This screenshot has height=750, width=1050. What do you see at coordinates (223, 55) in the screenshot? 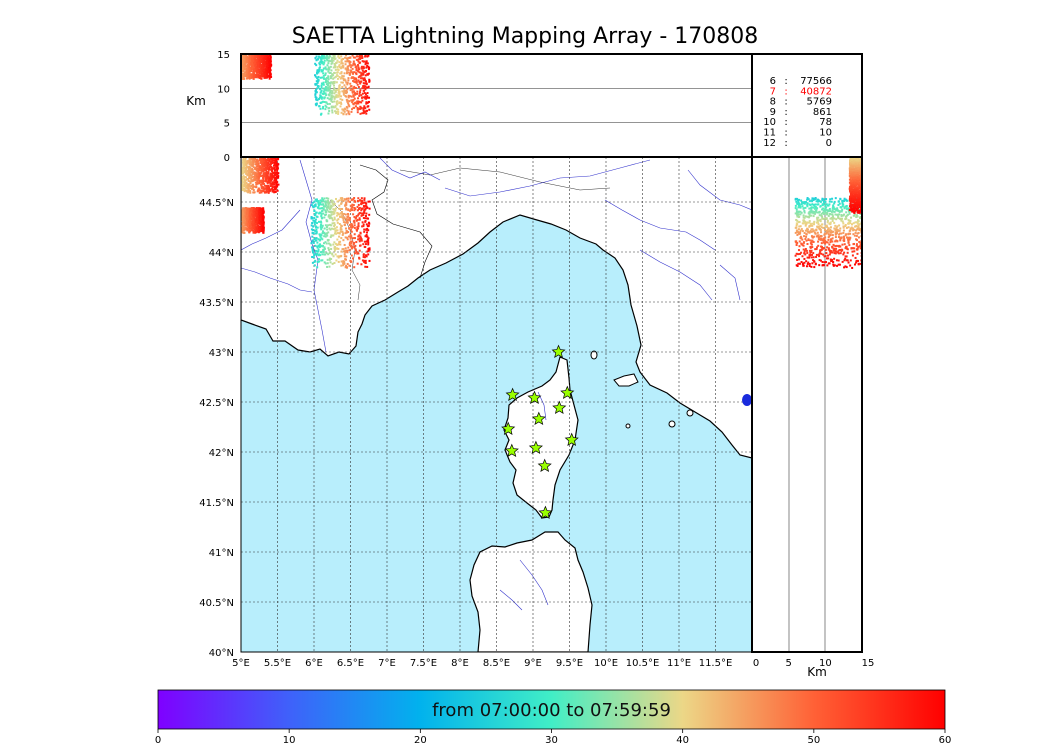
I see `lon-alt-y-tick-label: 15` at bounding box center [223, 55].